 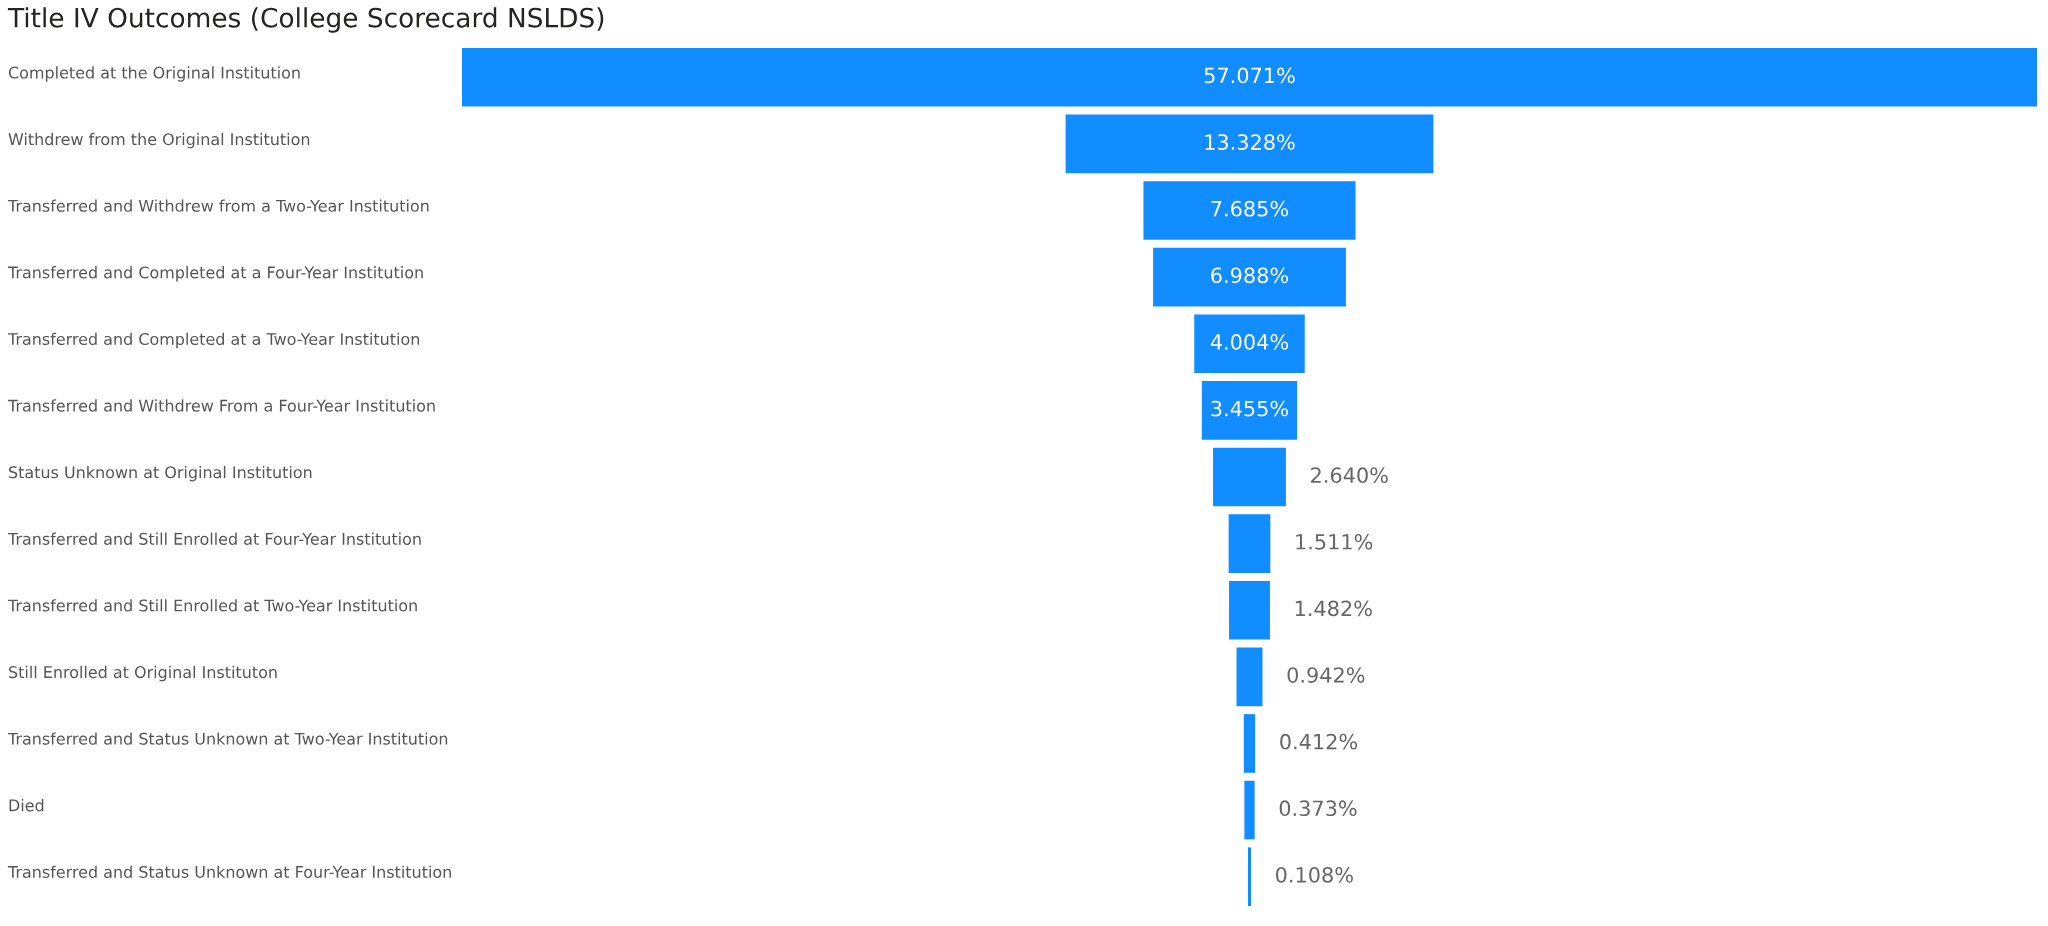 I want to click on category-label: Still Enrolled at Original Instituton, so click(x=143, y=673).